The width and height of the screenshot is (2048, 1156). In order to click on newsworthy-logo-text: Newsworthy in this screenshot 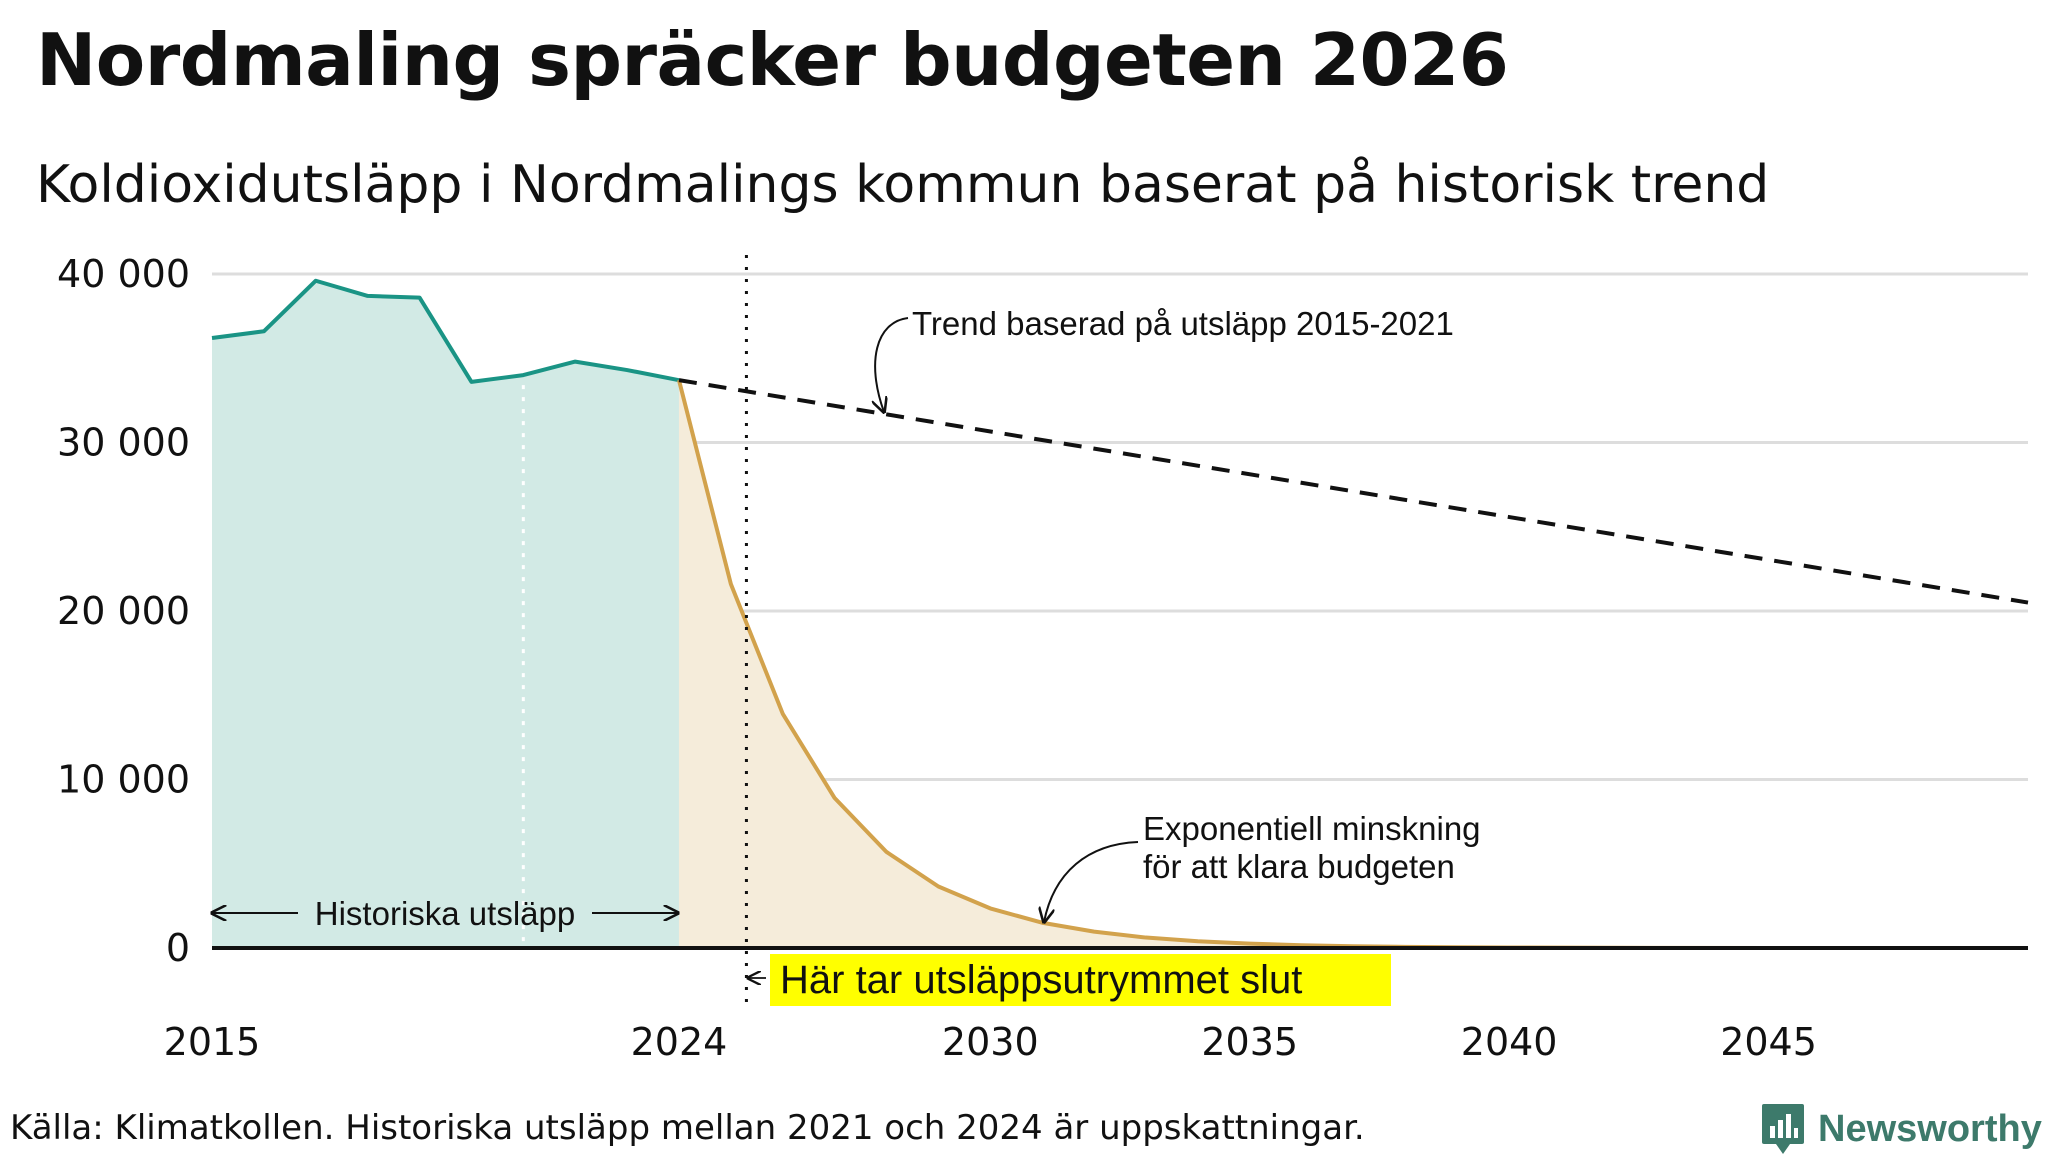, I will do `click(1930, 1128)`.